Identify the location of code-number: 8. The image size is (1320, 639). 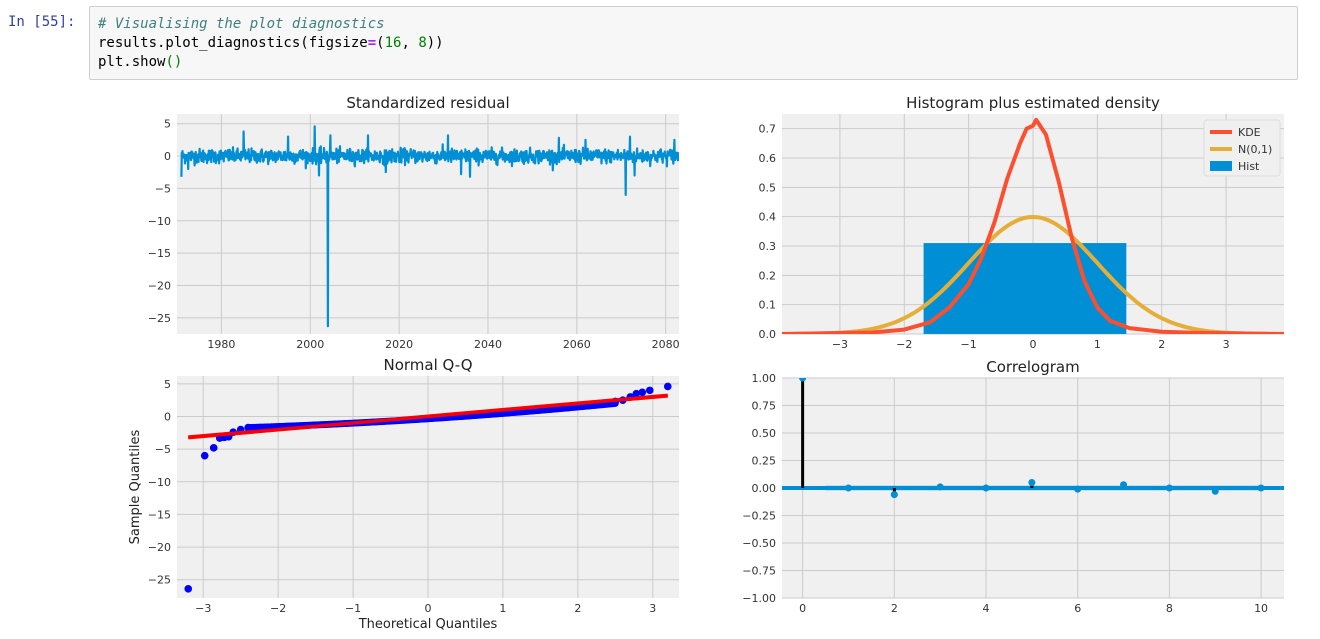
(422, 43).